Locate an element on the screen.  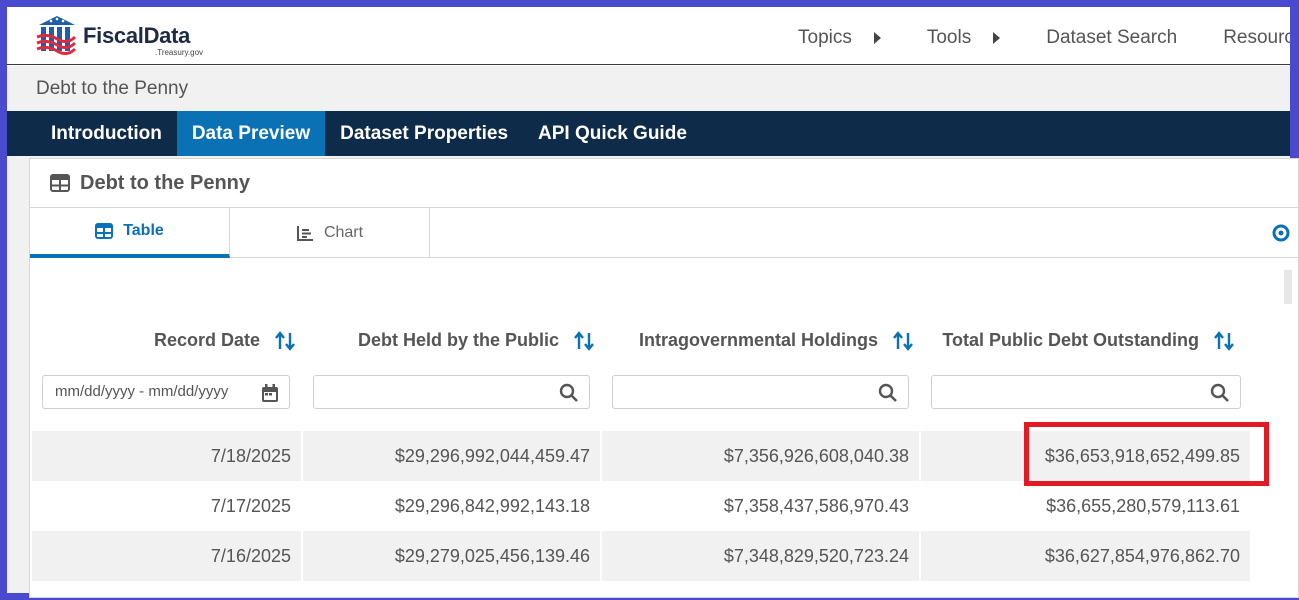
nav-dataset-search: Dataset Search is located at coordinates (1111, 38).